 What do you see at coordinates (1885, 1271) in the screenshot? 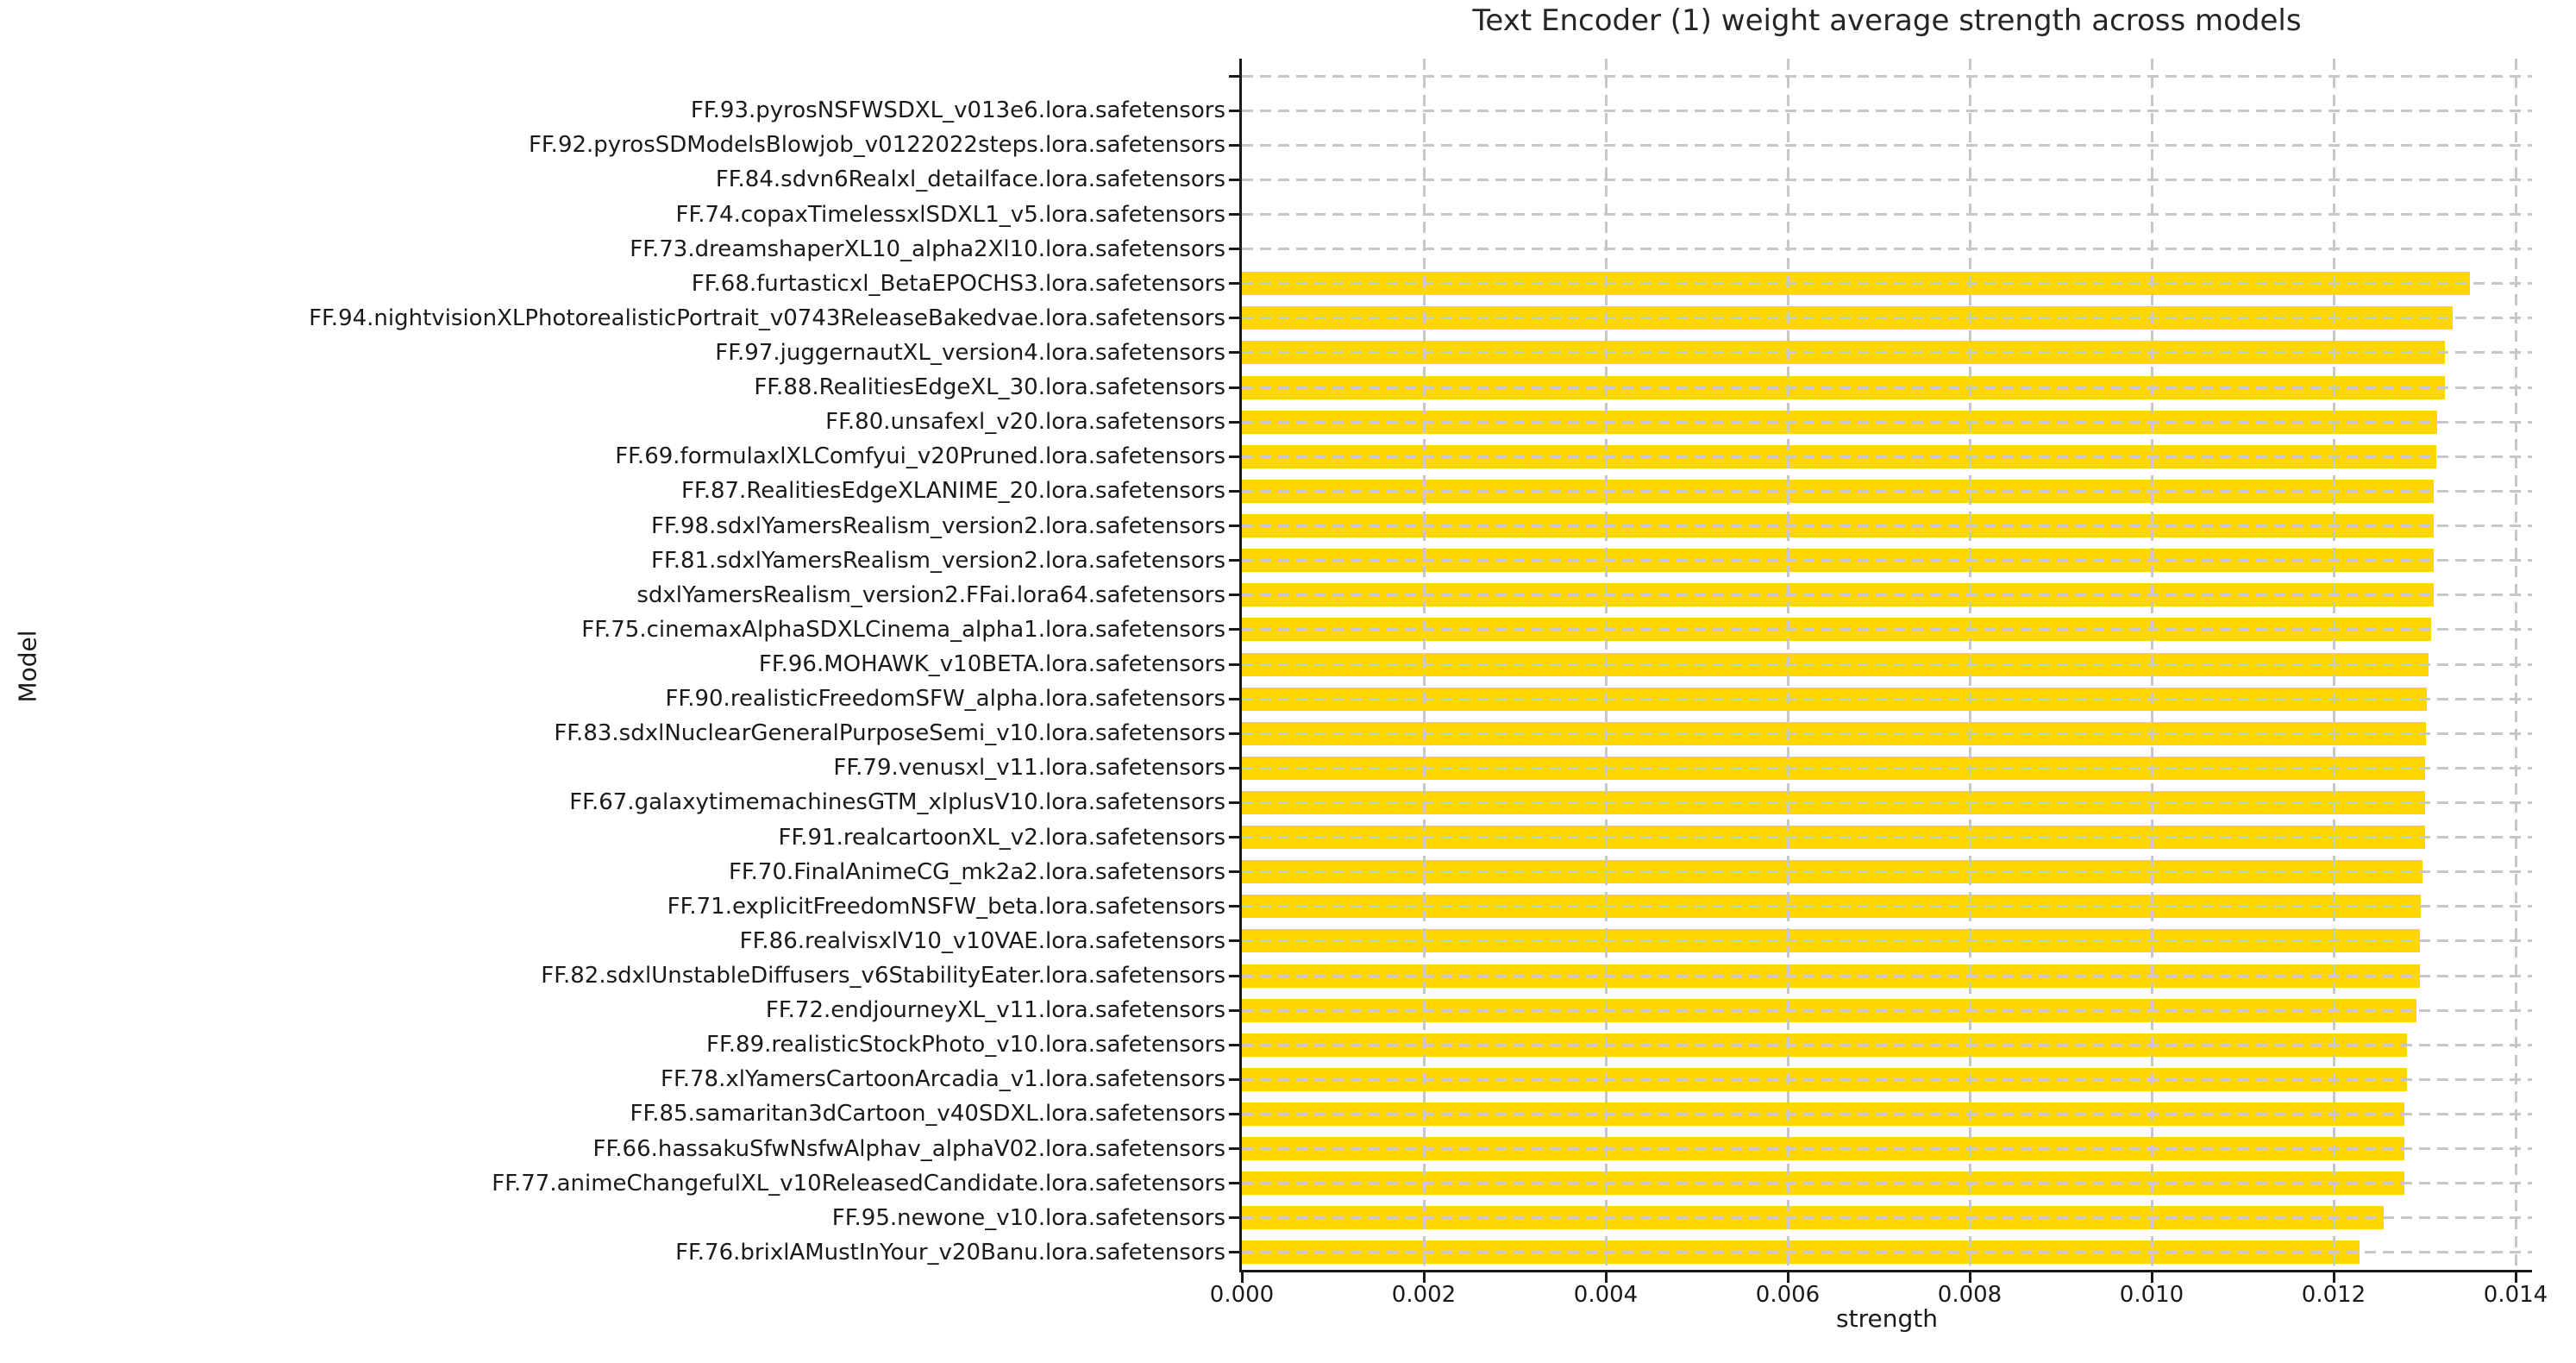
I see `bottom-spine` at bounding box center [1885, 1271].